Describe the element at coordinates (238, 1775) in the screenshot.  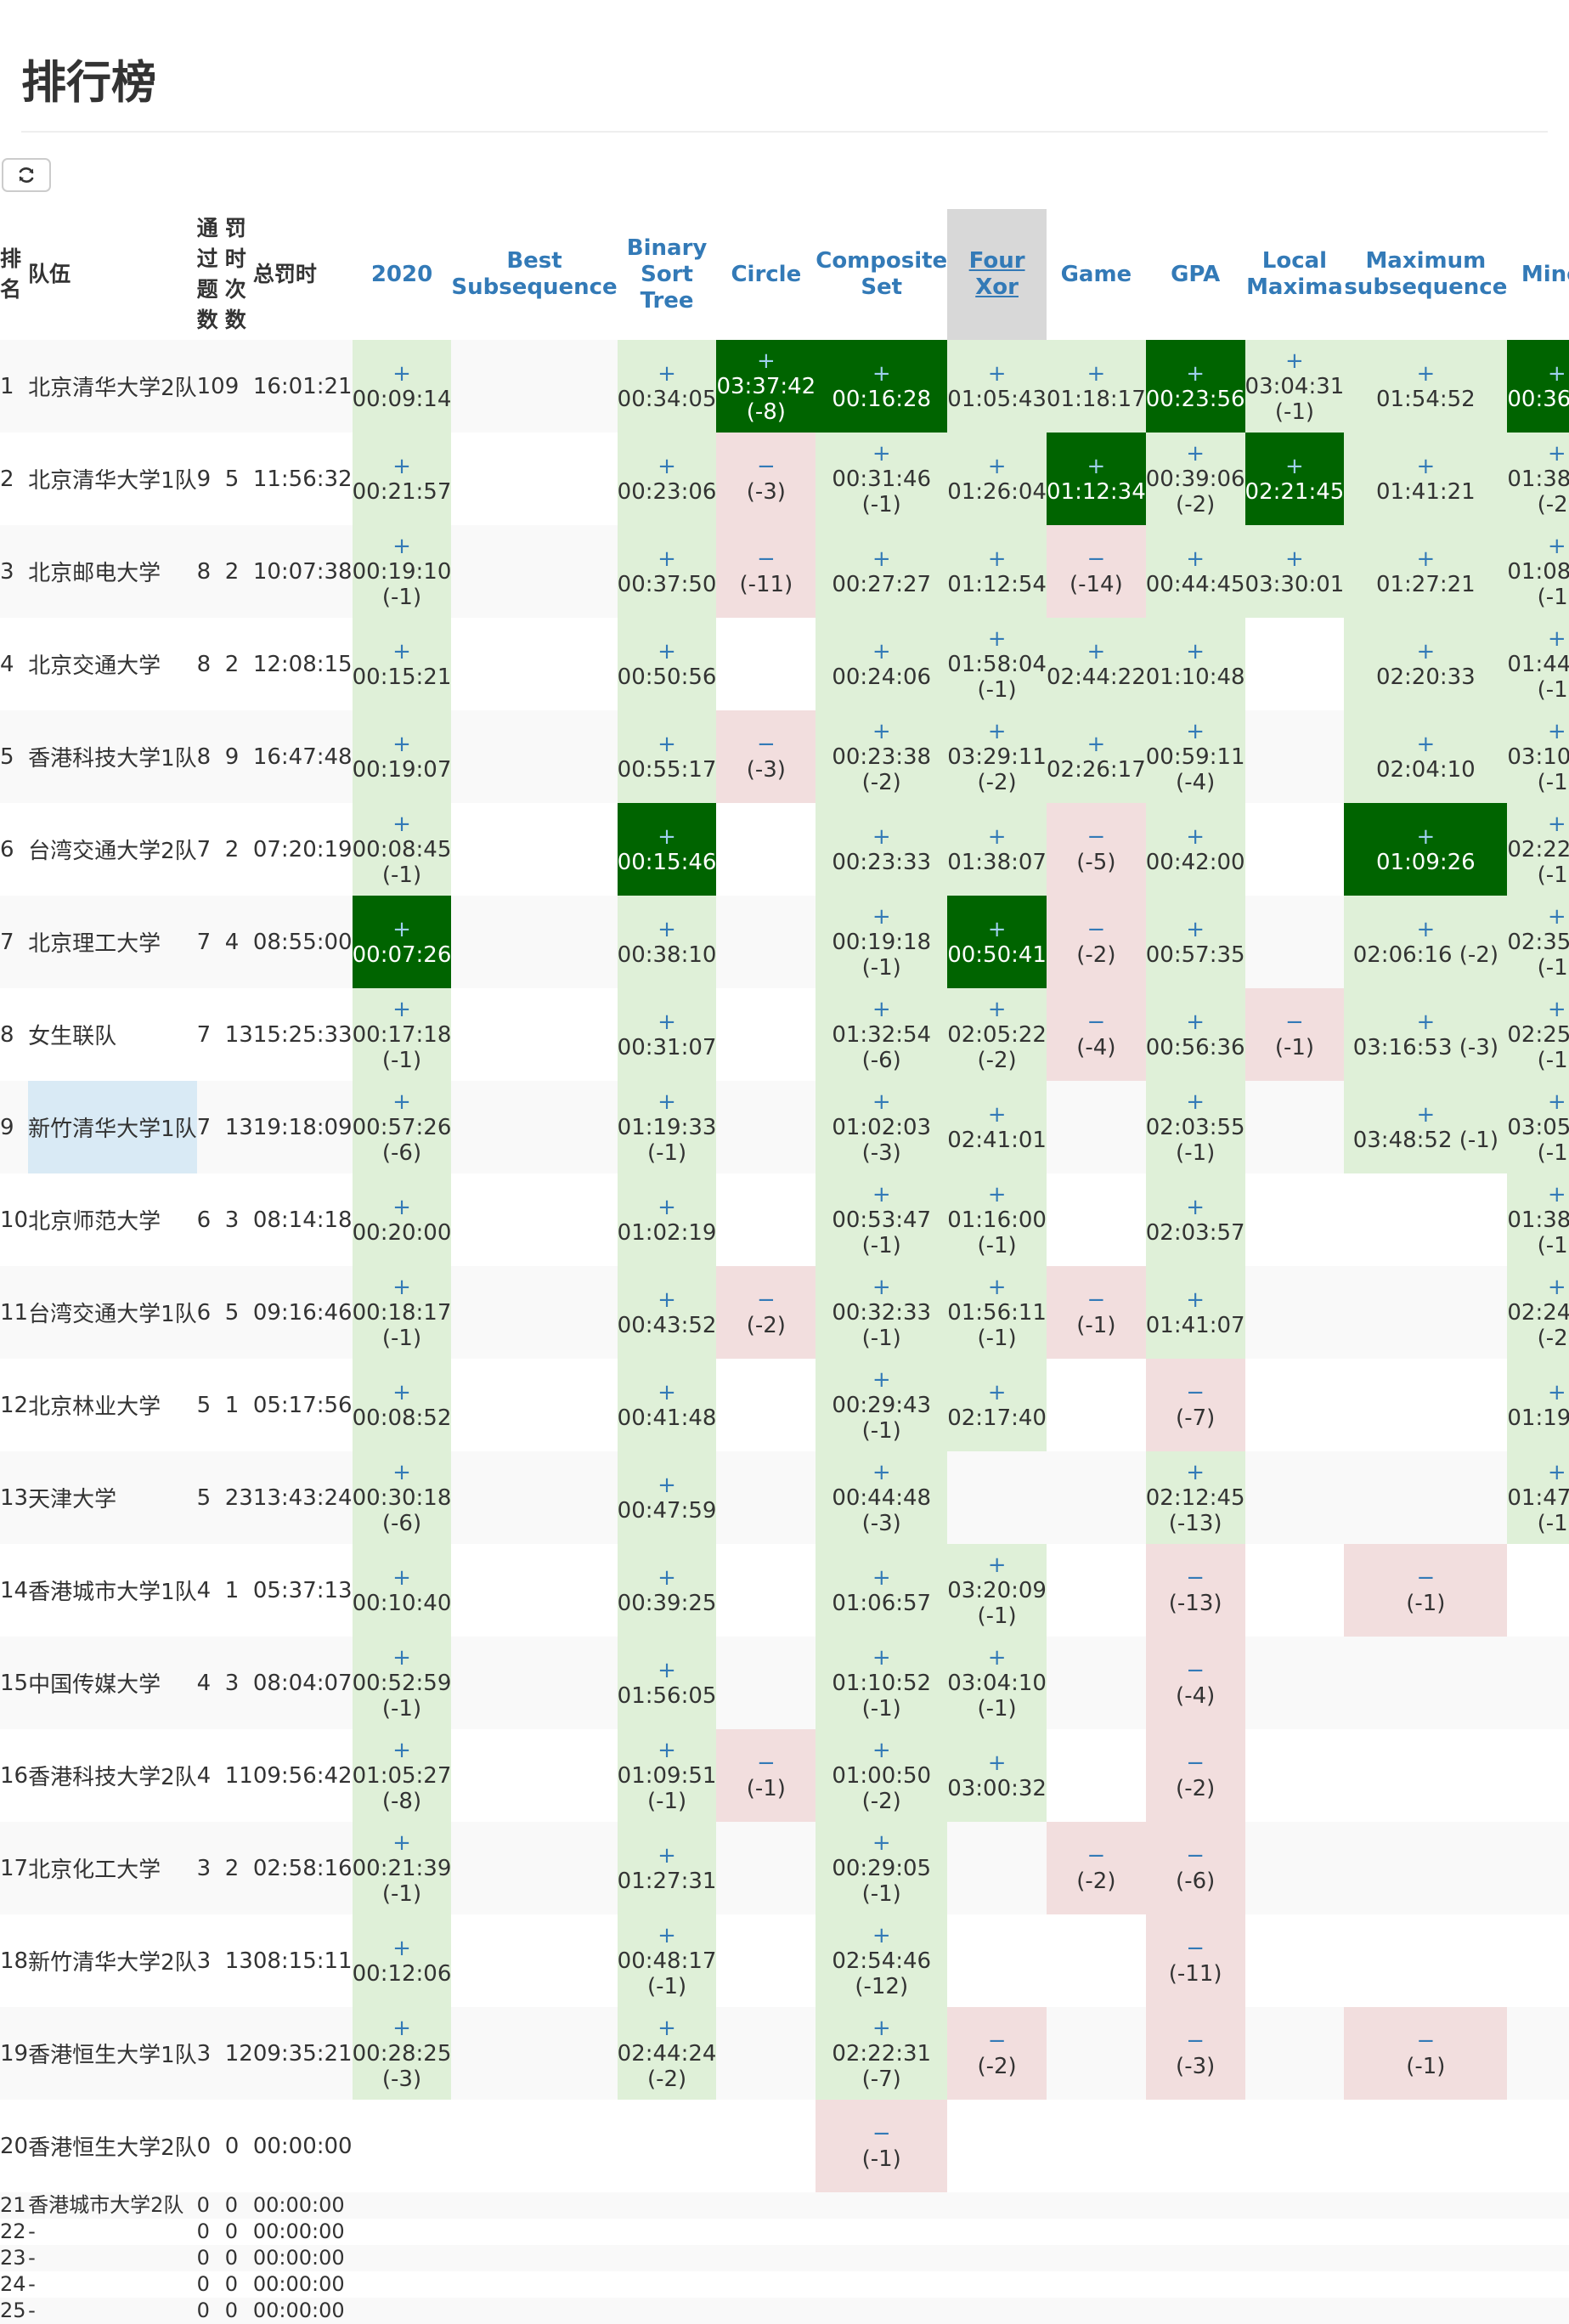
I see `penalty-count: 11` at that location.